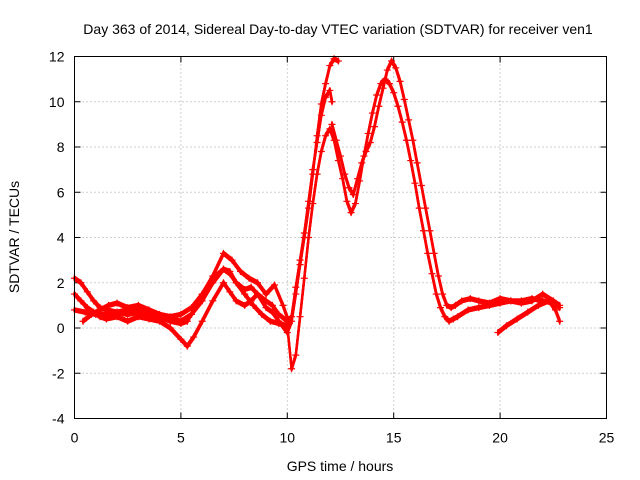 Image resolution: width=640 pixels, height=480 pixels. What do you see at coordinates (75, 438) in the screenshot?
I see `x-tick-label: 0` at bounding box center [75, 438].